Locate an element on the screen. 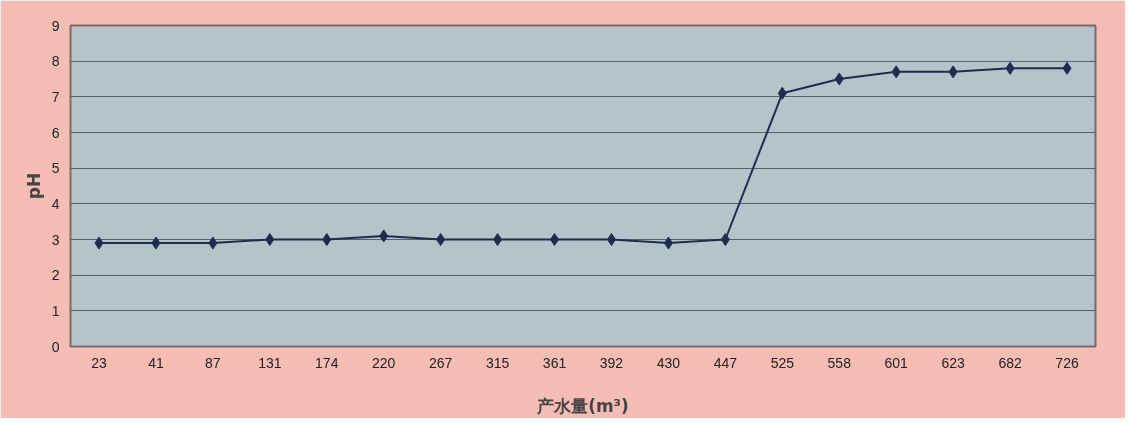  x-tick-label: 447 is located at coordinates (725, 362).